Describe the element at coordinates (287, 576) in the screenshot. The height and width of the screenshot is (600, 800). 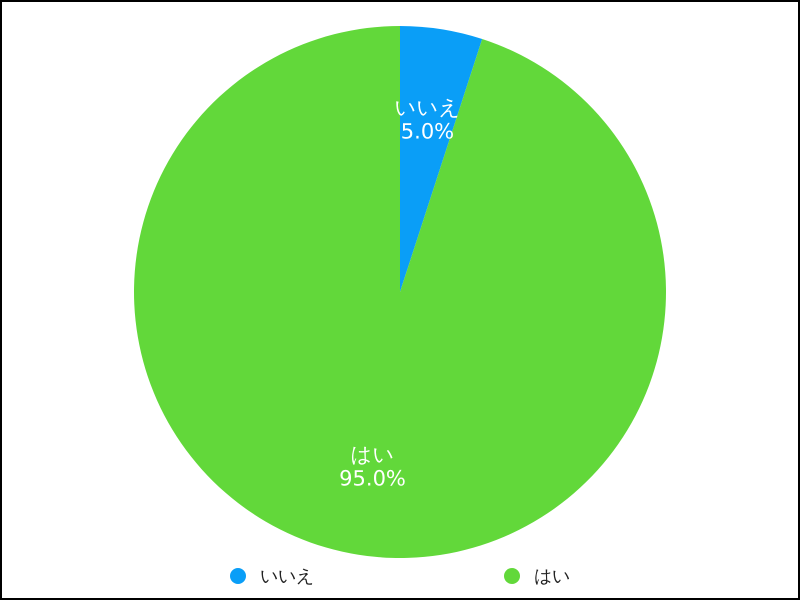
I see `legend-label: いいえ` at that location.